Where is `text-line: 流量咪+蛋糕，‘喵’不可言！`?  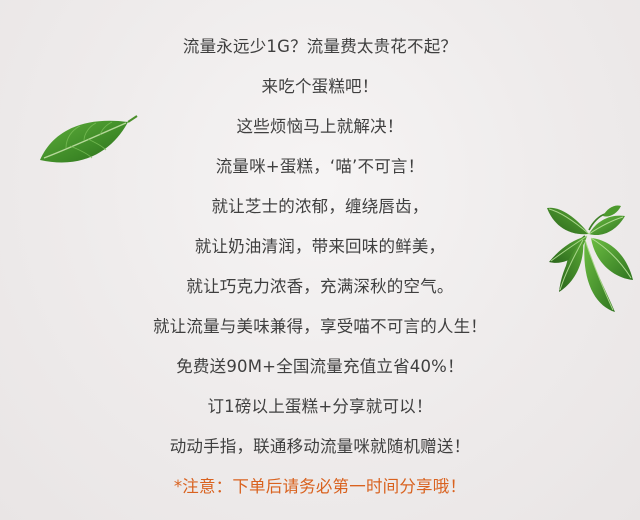
text-line: 流量咪+蛋糕，‘喵’不可言！ is located at coordinates (320, 166).